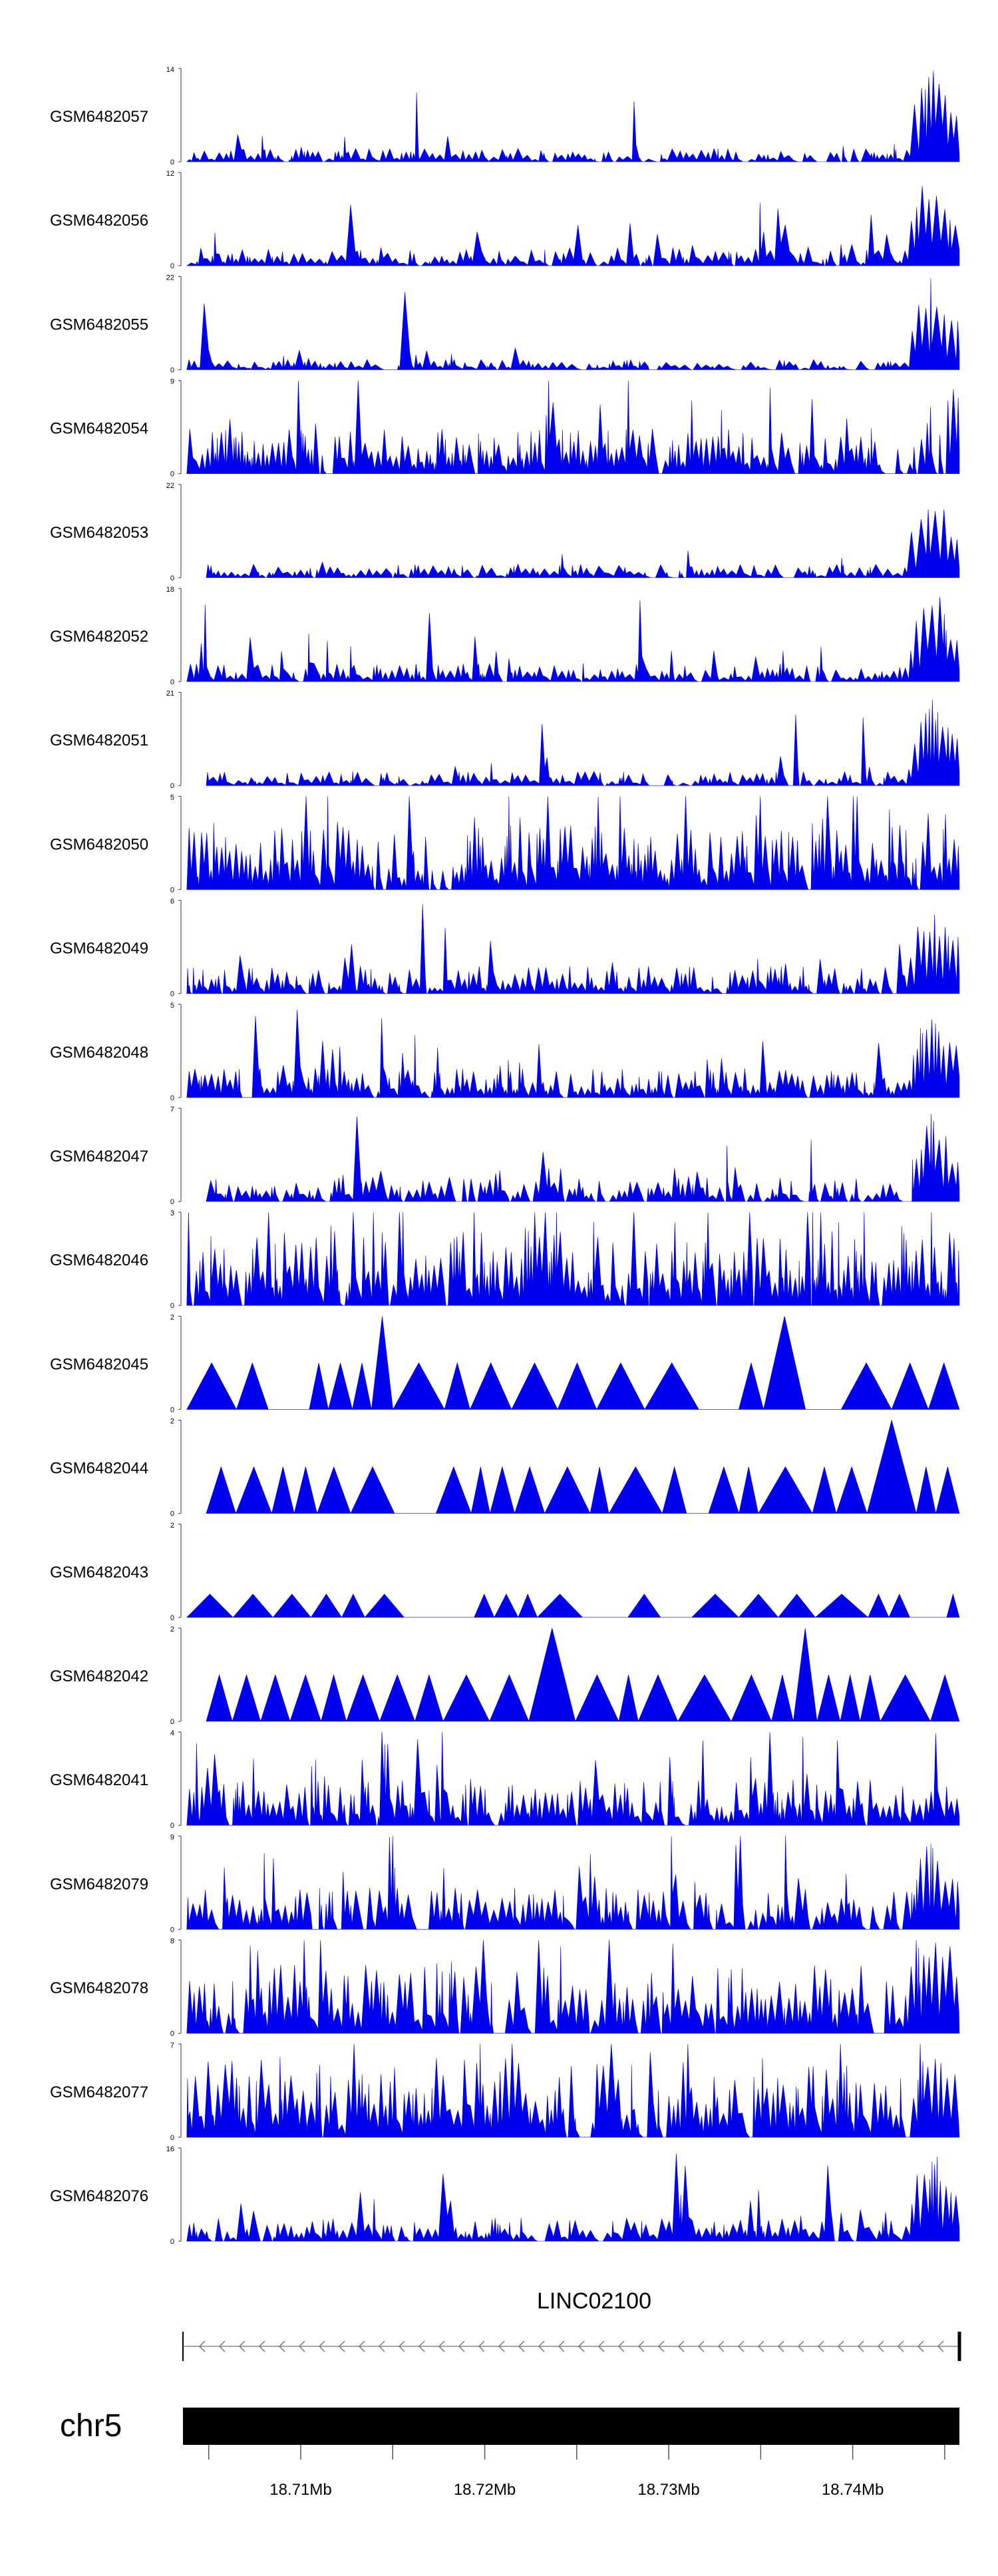 The image size is (998, 2576). I want to click on track-label: GSM6482048, so click(99, 1053).